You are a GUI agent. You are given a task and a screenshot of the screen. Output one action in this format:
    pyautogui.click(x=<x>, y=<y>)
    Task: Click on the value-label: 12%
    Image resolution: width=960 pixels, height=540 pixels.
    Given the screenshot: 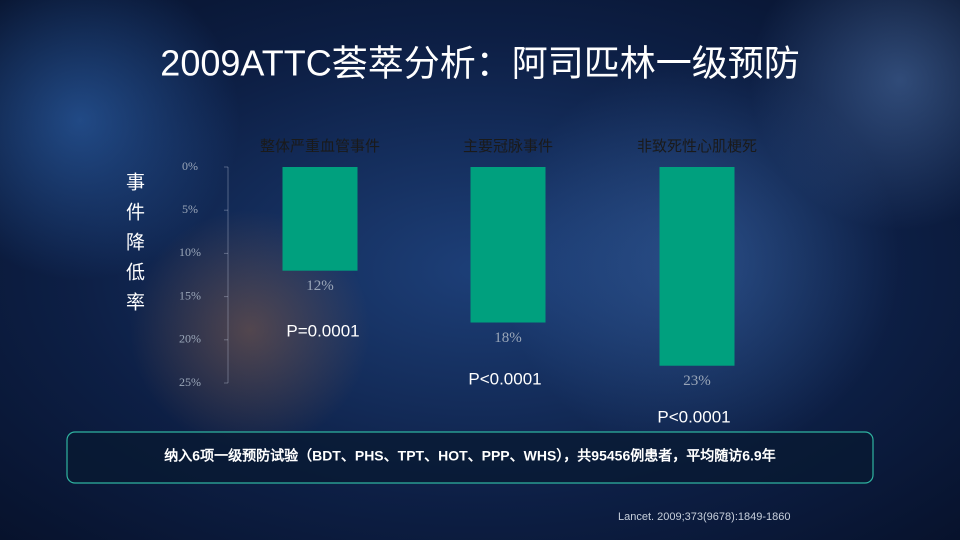 What is the action you would take?
    pyautogui.click(x=320, y=286)
    